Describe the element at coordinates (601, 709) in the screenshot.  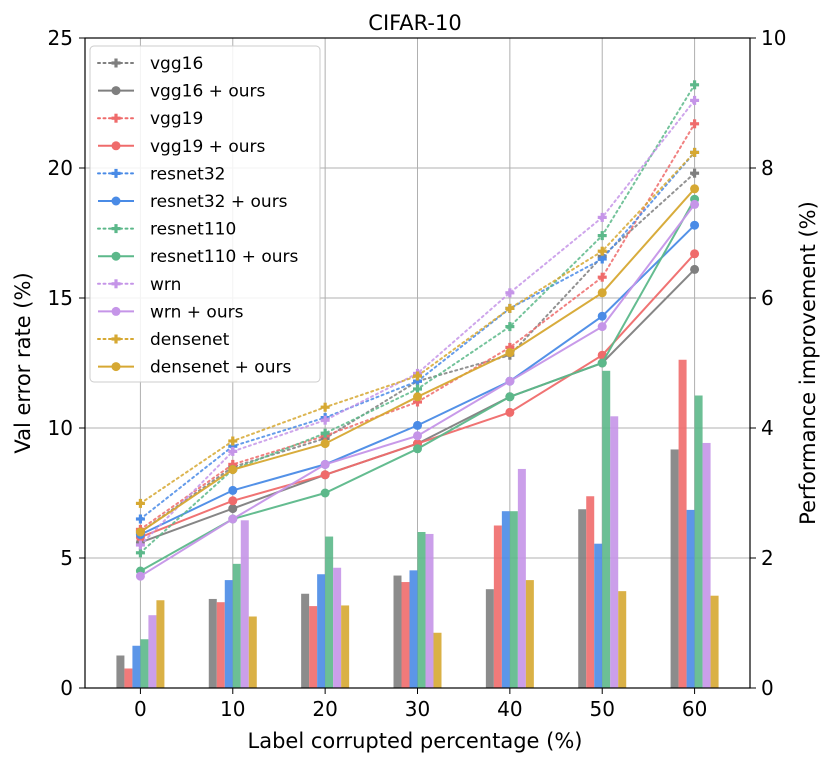
I see `x-tick-label: 50` at that location.